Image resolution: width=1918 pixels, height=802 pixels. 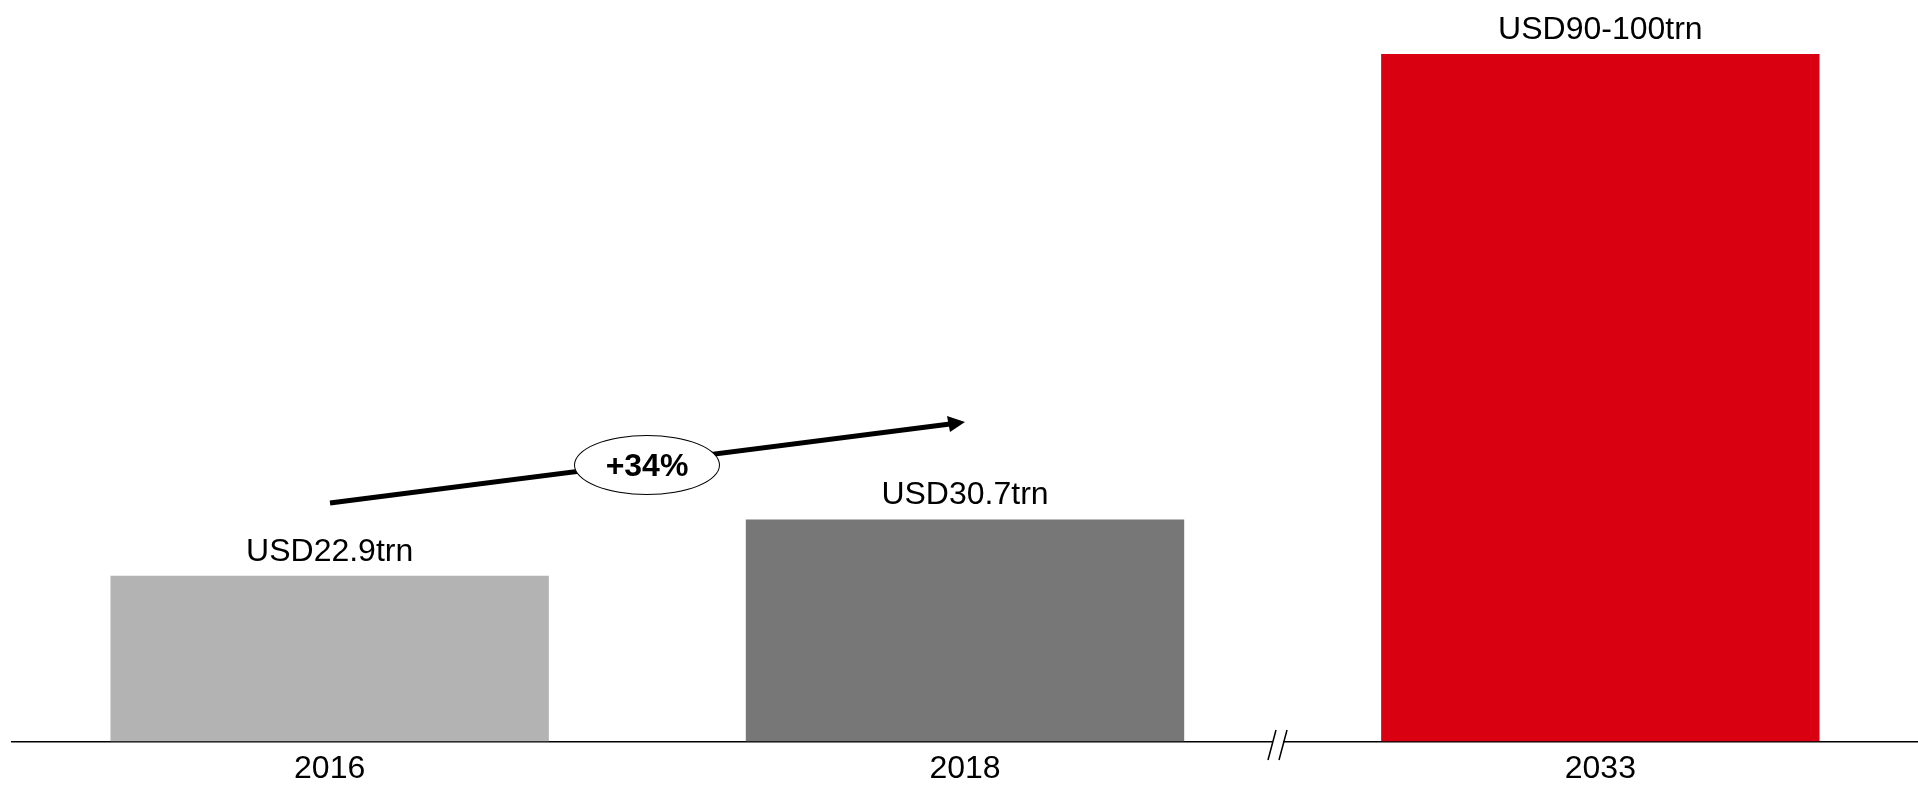 What do you see at coordinates (965, 766) in the screenshot?
I see `x-tick-label: 2018` at bounding box center [965, 766].